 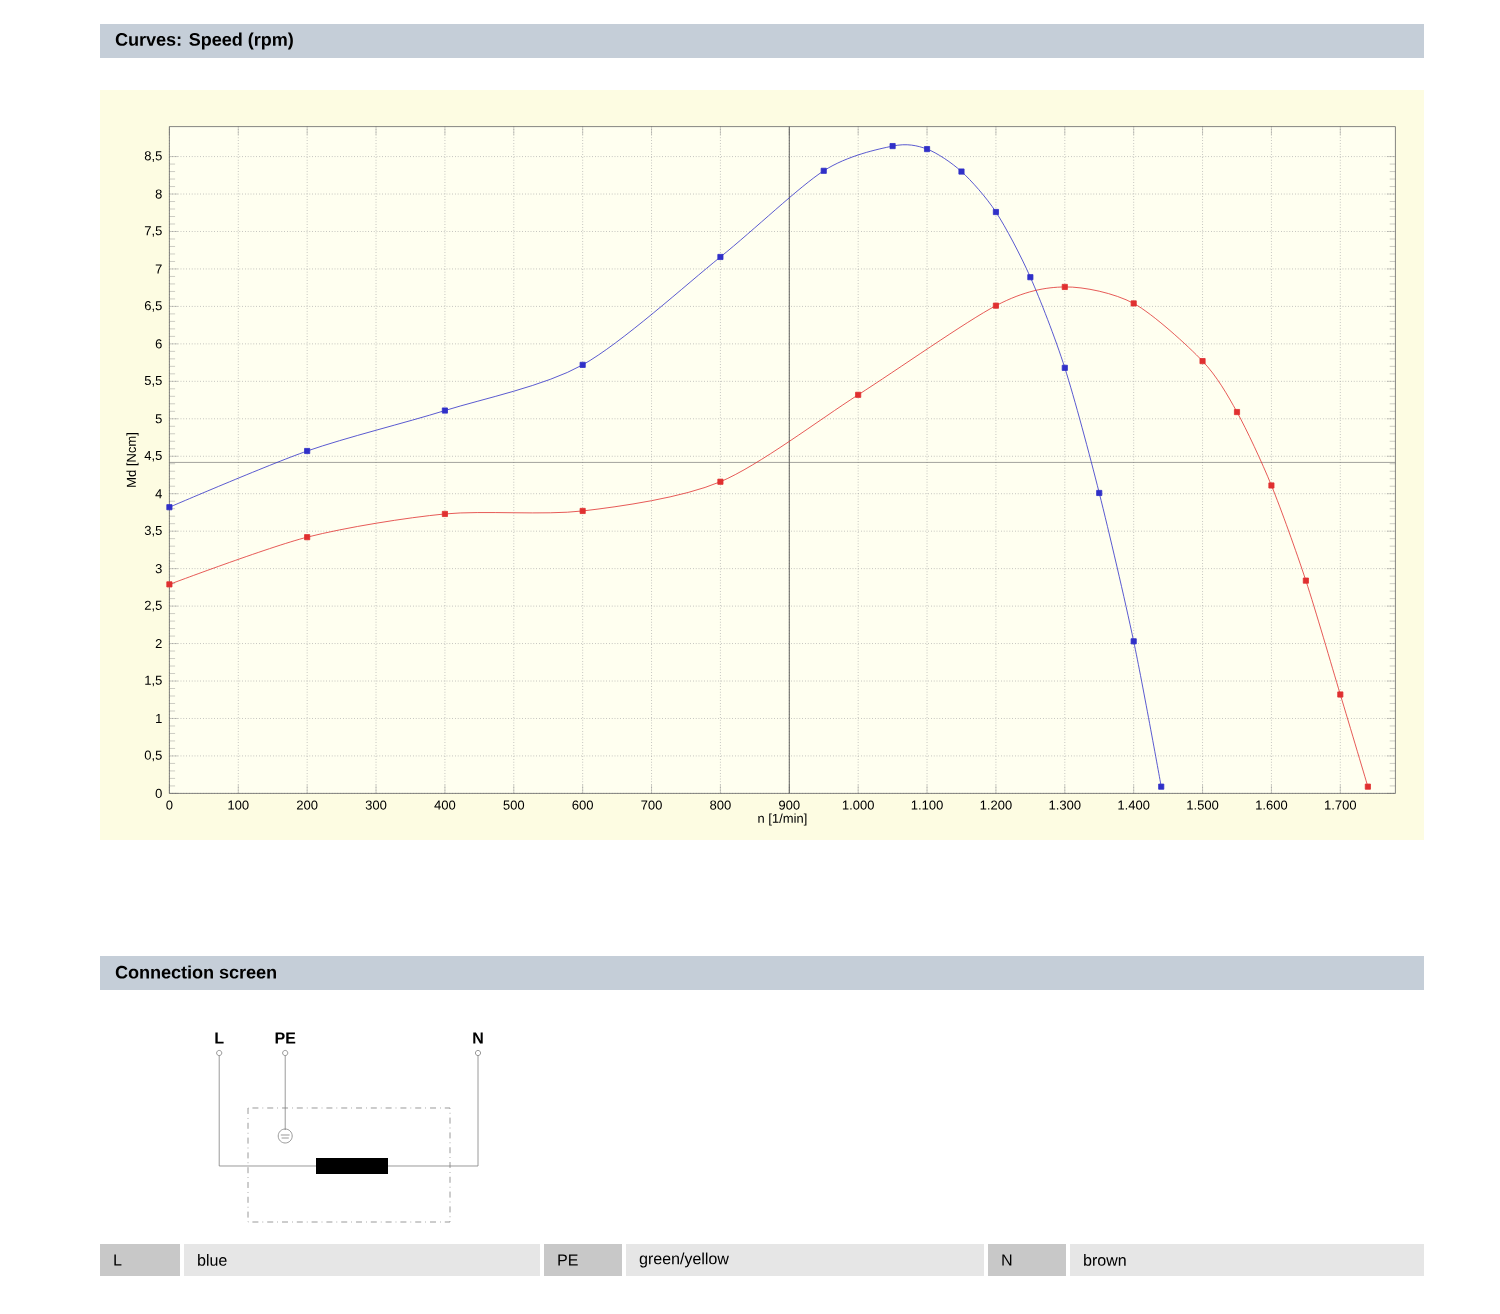 What do you see at coordinates (195, 972) in the screenshot?
I see `text: Connection screen` at bounding box center [195, 972].